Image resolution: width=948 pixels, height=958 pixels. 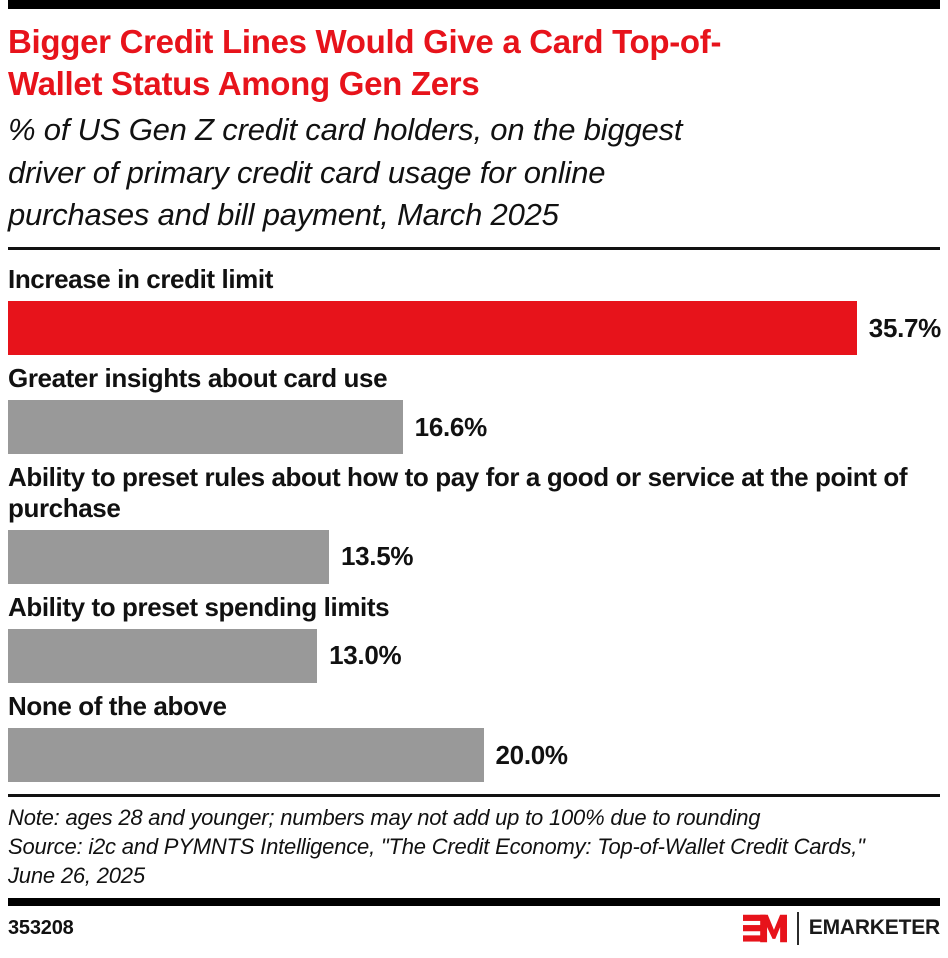 What do you see at coordinates (474, 796) in the screenshot?
I see `footer-divider-rule` at bounding box center [474, 796].